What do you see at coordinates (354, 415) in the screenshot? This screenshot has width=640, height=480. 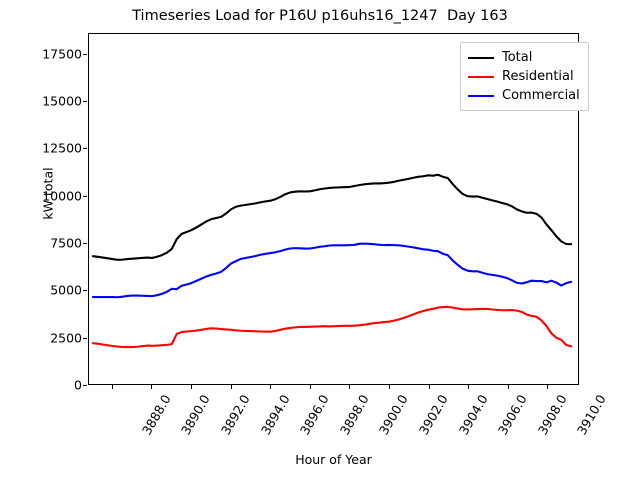 I see `x-axis-tick-label: 3898.0` at bounding box center [354, 415].